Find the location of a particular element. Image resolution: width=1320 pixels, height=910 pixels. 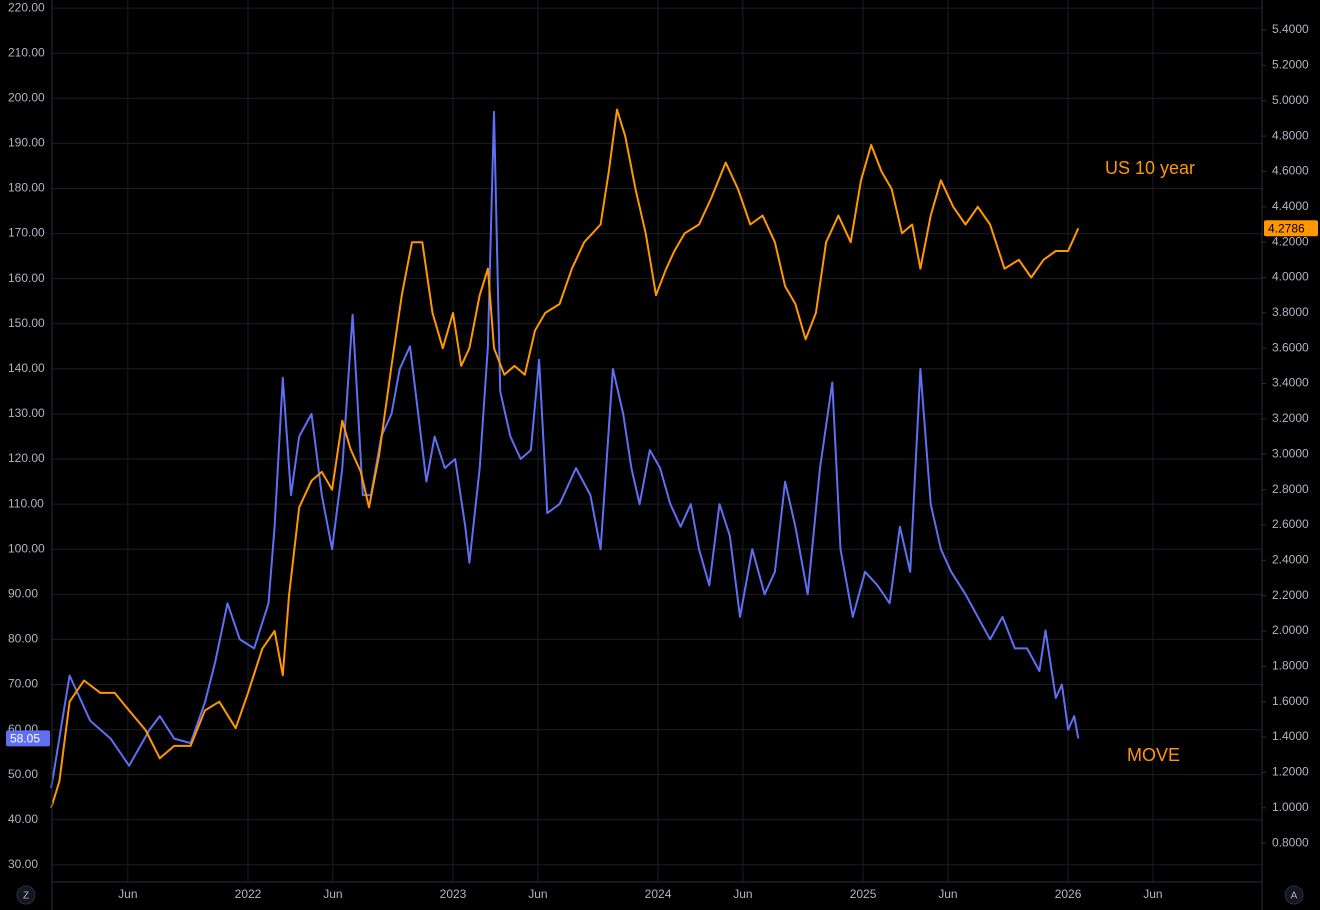

y-tick-label: 110.00 is located at coordinates (26, 503).